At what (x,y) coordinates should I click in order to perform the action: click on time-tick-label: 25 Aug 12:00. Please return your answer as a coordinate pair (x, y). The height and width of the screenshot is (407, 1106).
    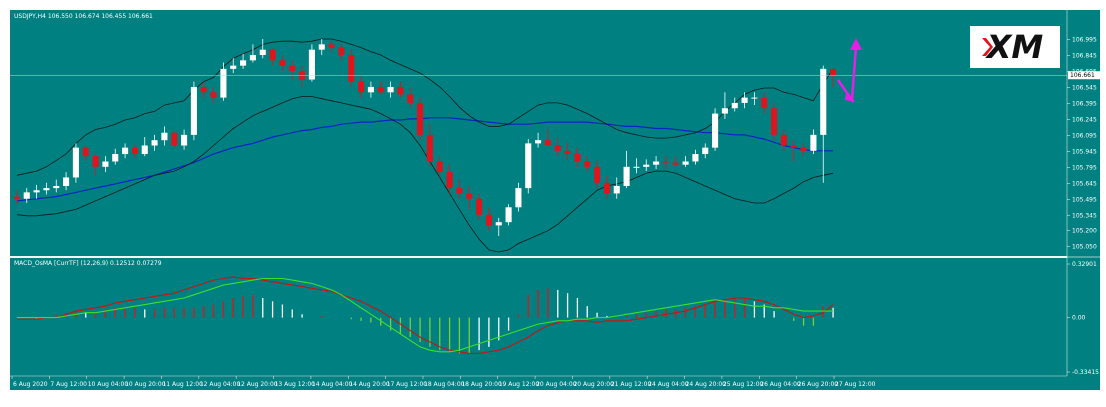
    Looking at the image, I should click on (743, 384).